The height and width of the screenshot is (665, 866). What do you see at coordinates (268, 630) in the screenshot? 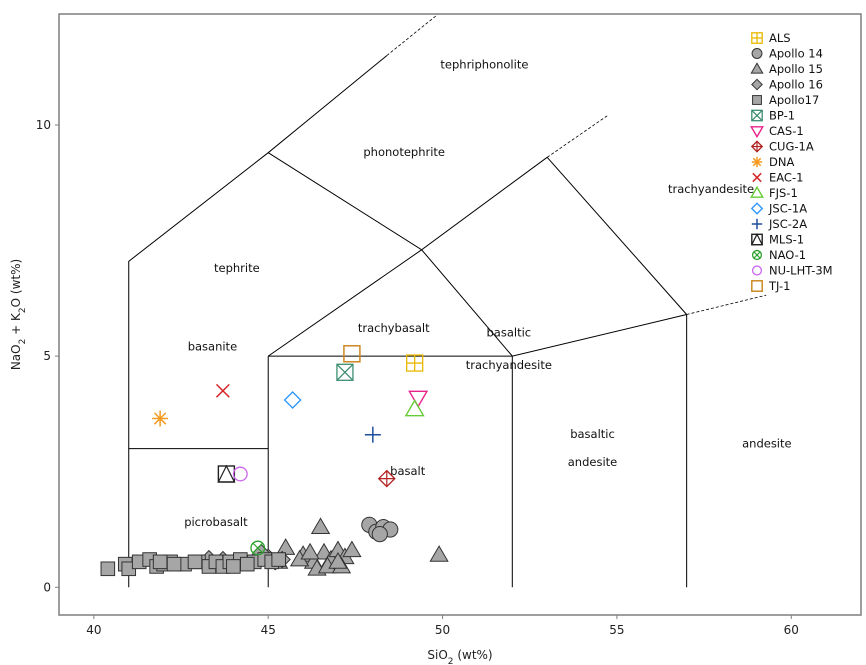
I see `x-tick-label: 45` at bounding box center [268, 630].